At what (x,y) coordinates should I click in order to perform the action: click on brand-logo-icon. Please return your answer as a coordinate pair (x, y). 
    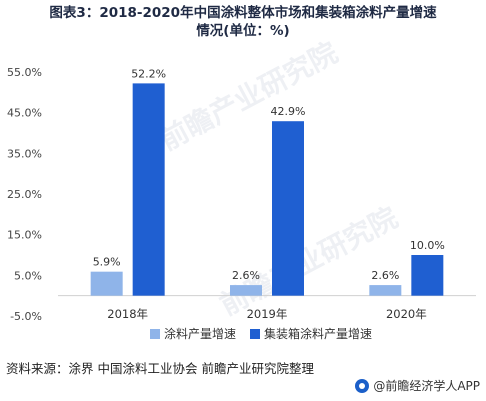
    Looking at the image, I should click on (362, 385).